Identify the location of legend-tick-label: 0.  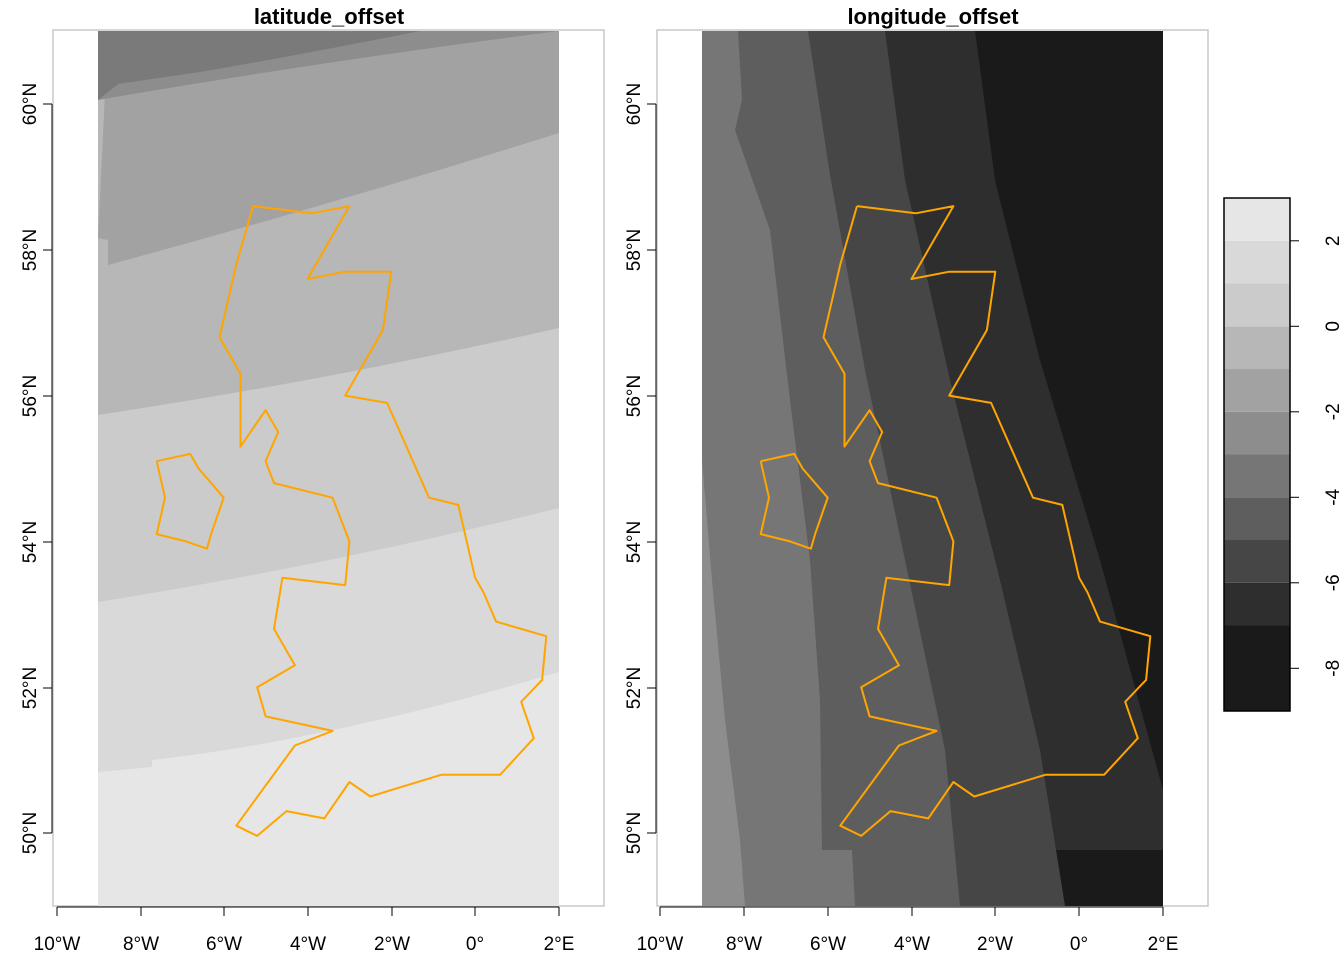
(1333, 326).